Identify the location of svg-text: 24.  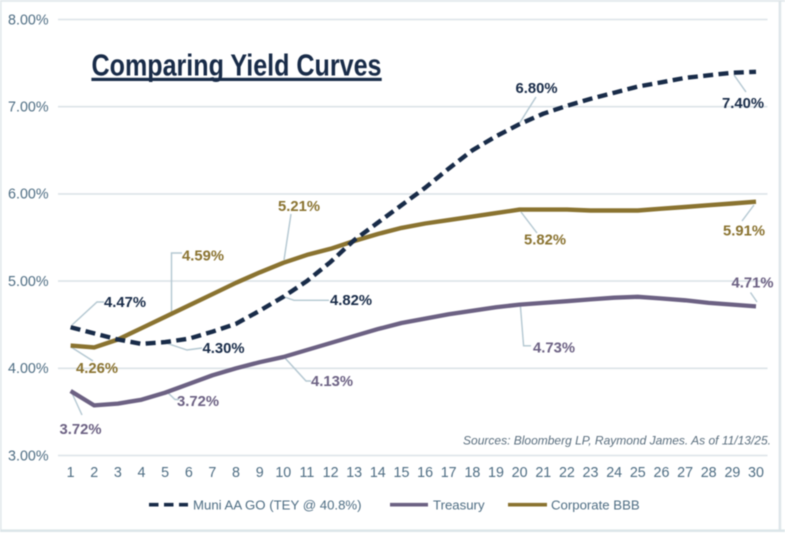
(614, 473).